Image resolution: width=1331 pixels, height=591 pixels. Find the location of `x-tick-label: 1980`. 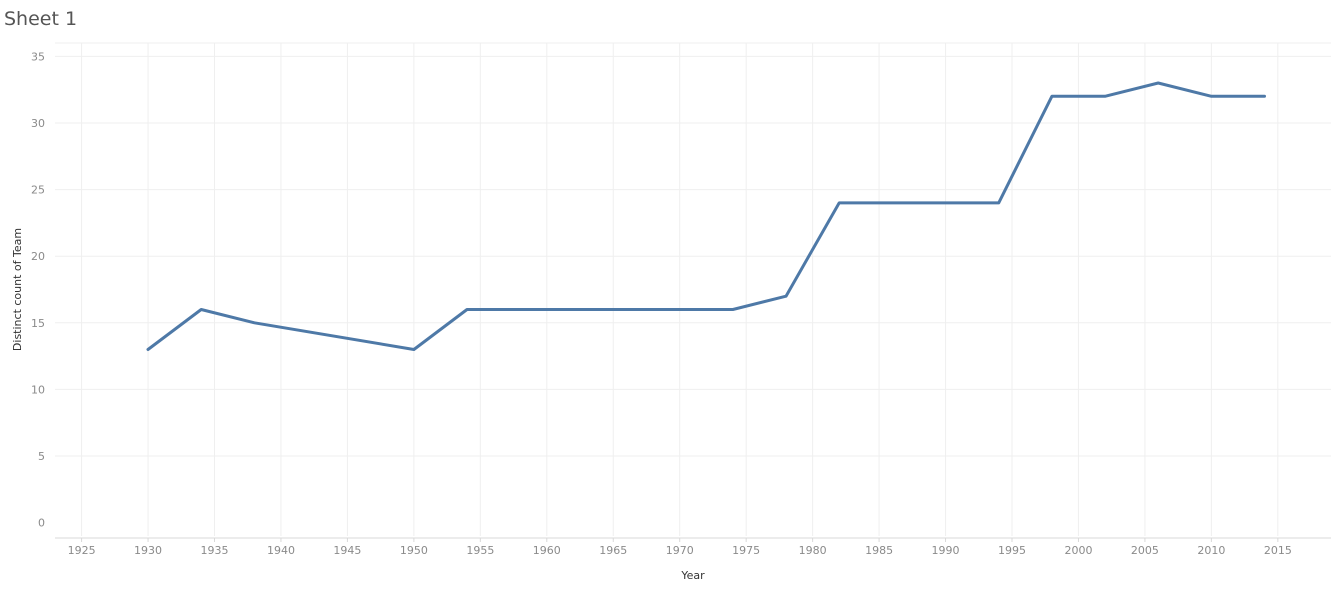

x-tick-label: 1980 is located at coordinates (813, 550).